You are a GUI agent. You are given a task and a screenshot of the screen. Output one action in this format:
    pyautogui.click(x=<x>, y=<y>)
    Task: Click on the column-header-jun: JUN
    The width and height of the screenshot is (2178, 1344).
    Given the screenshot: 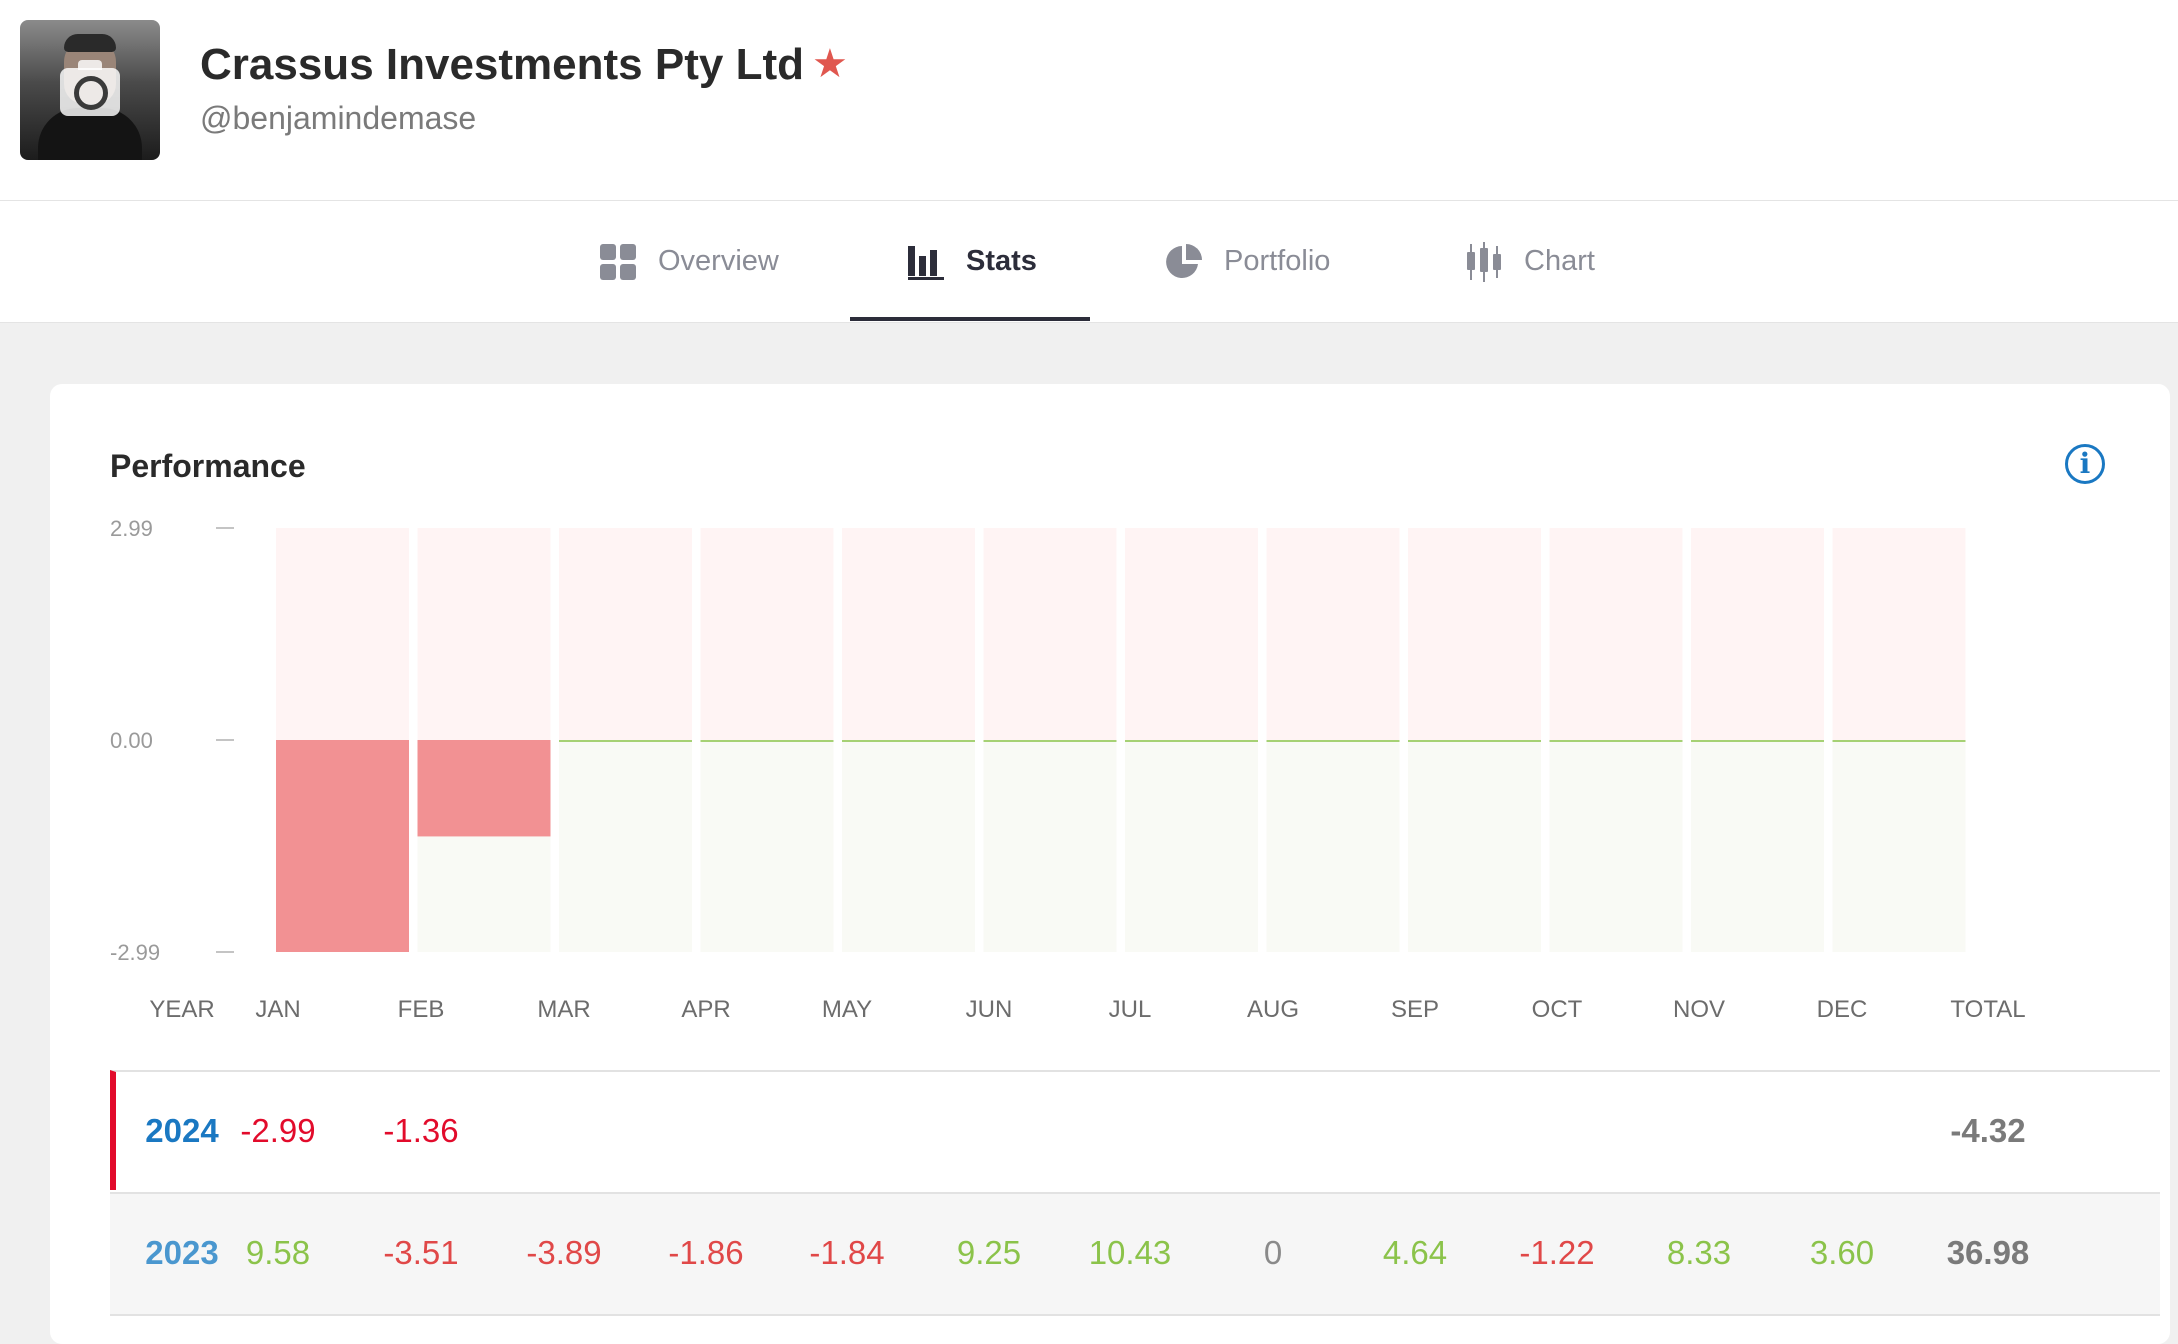 What is the action you would take?
    pyautogui.click(x=989, y=1009)
    